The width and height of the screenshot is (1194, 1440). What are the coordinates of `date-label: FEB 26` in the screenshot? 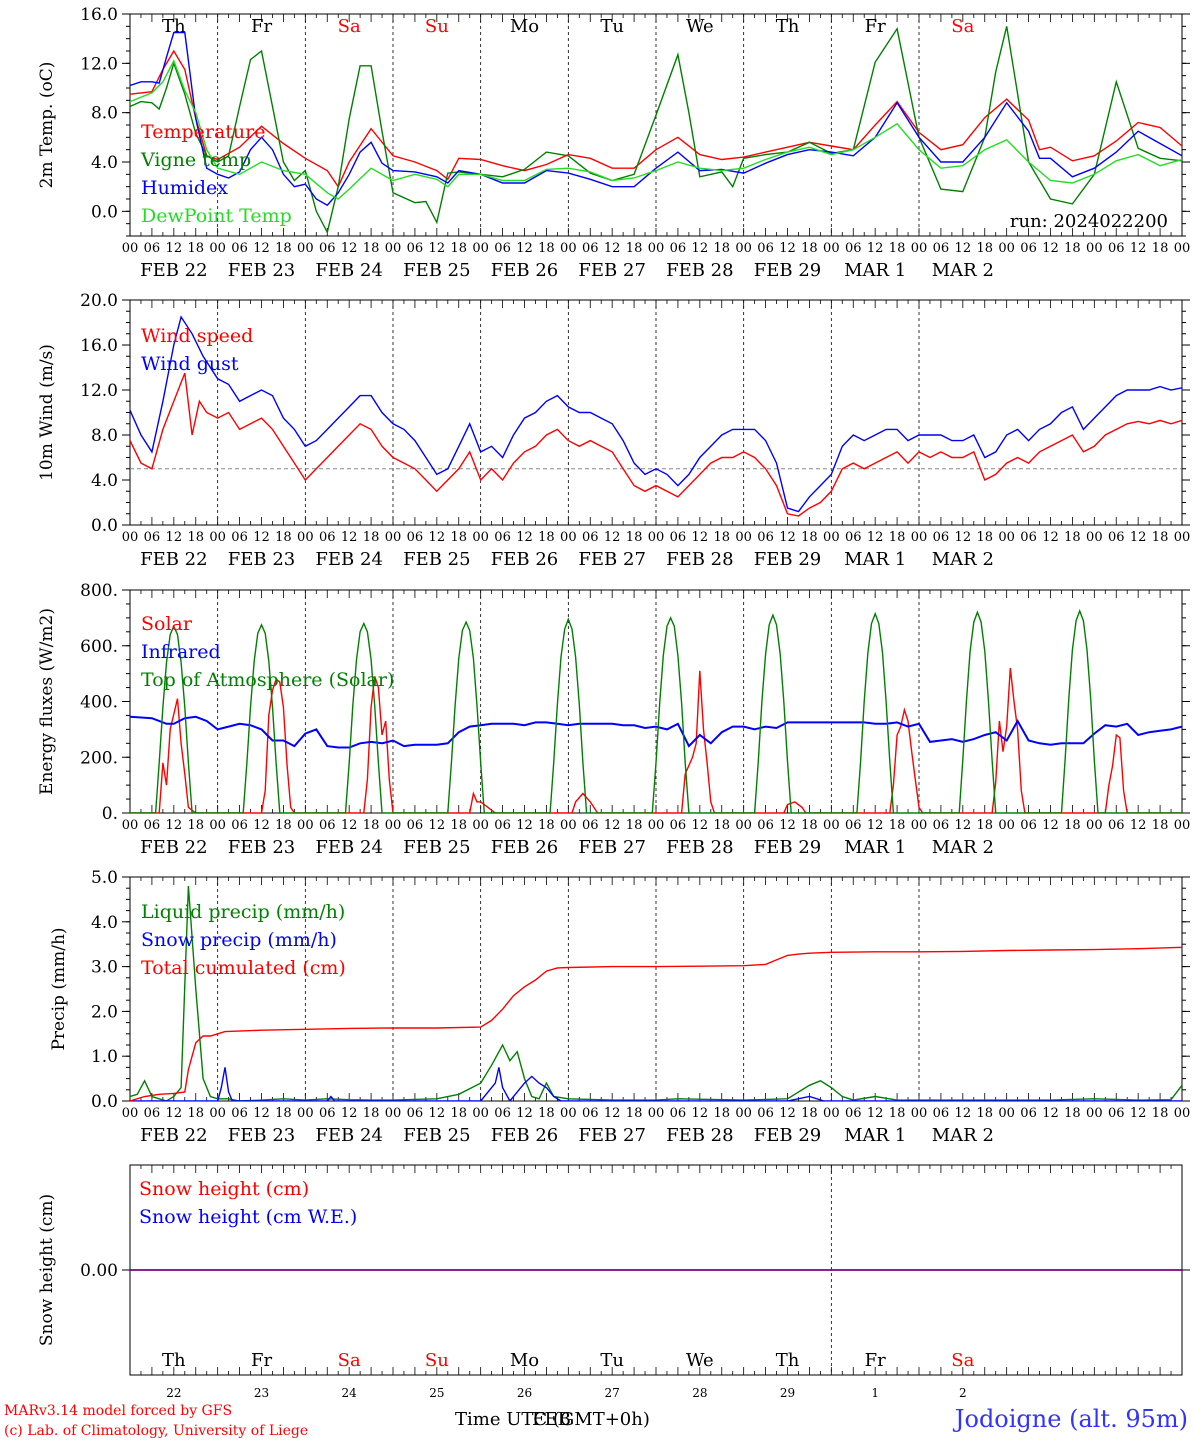 It's located at (524, 847).